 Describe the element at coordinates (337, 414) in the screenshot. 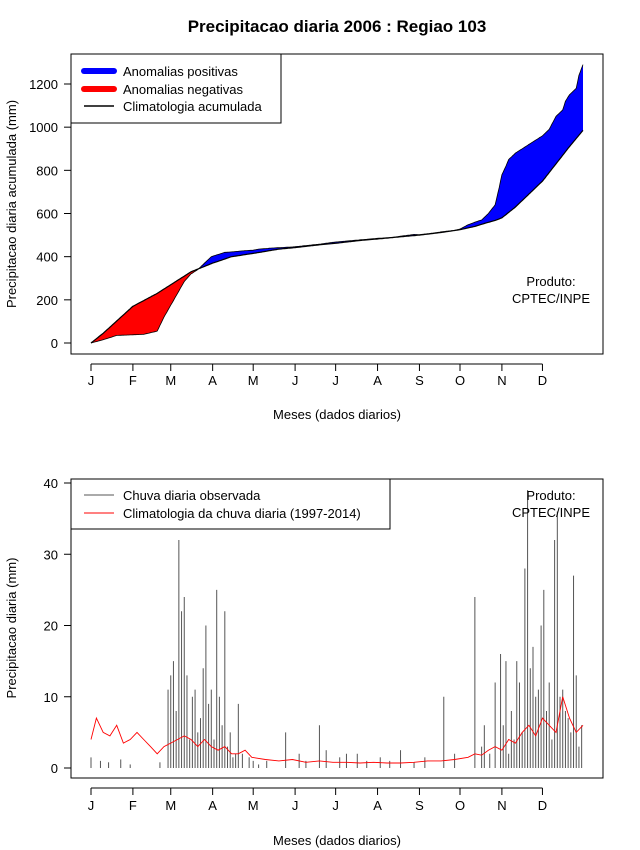

I see `x-axis-label-top: Meses (dados diarios)` at that location.